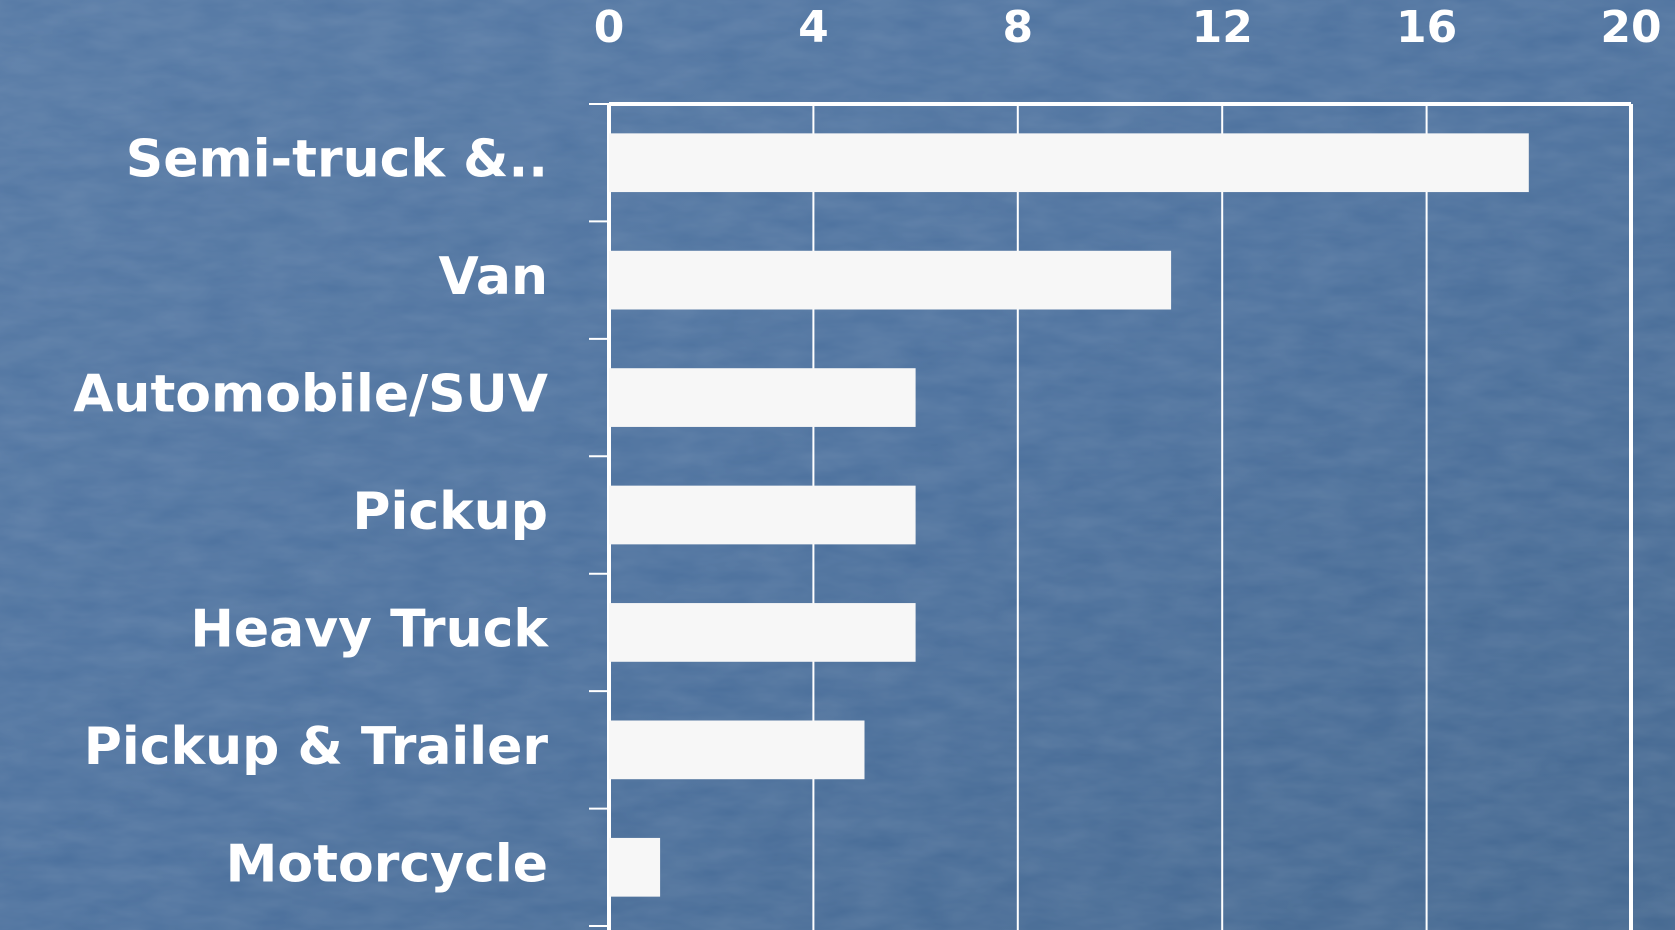 The image size is (1675, 930). I want to click on x-tick-label: 16, so click(1426, 27).